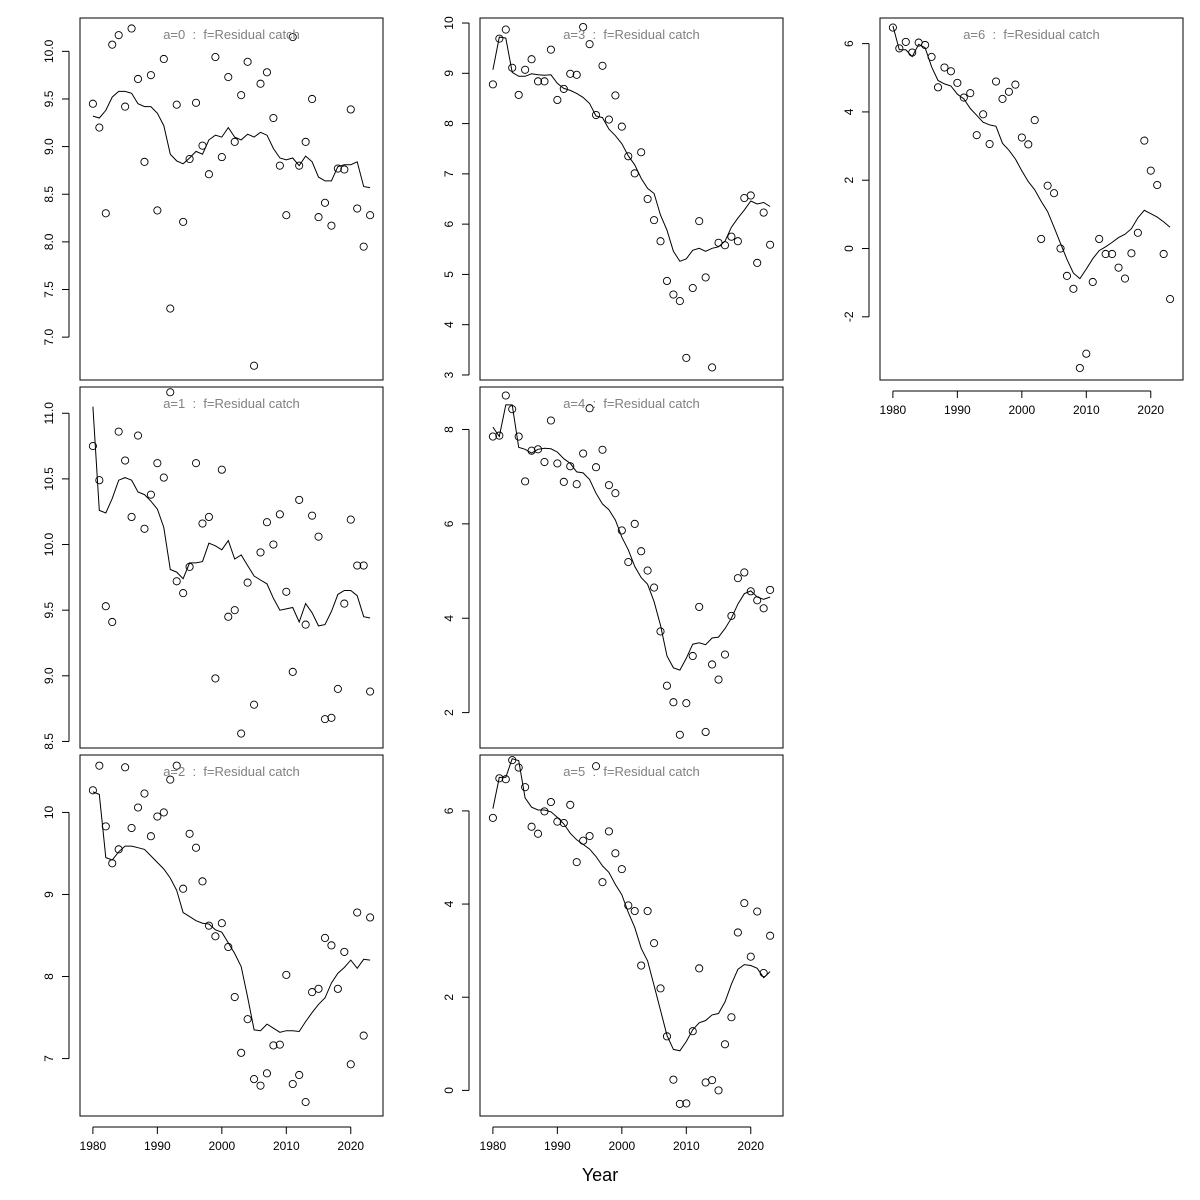 This screenshot has width=1200, height=1200. What do you see at coordinates (631, 34) in the screenshot?
I see `panel-title: a=3 : f=Residual catch` at bounding box center [631, 34].